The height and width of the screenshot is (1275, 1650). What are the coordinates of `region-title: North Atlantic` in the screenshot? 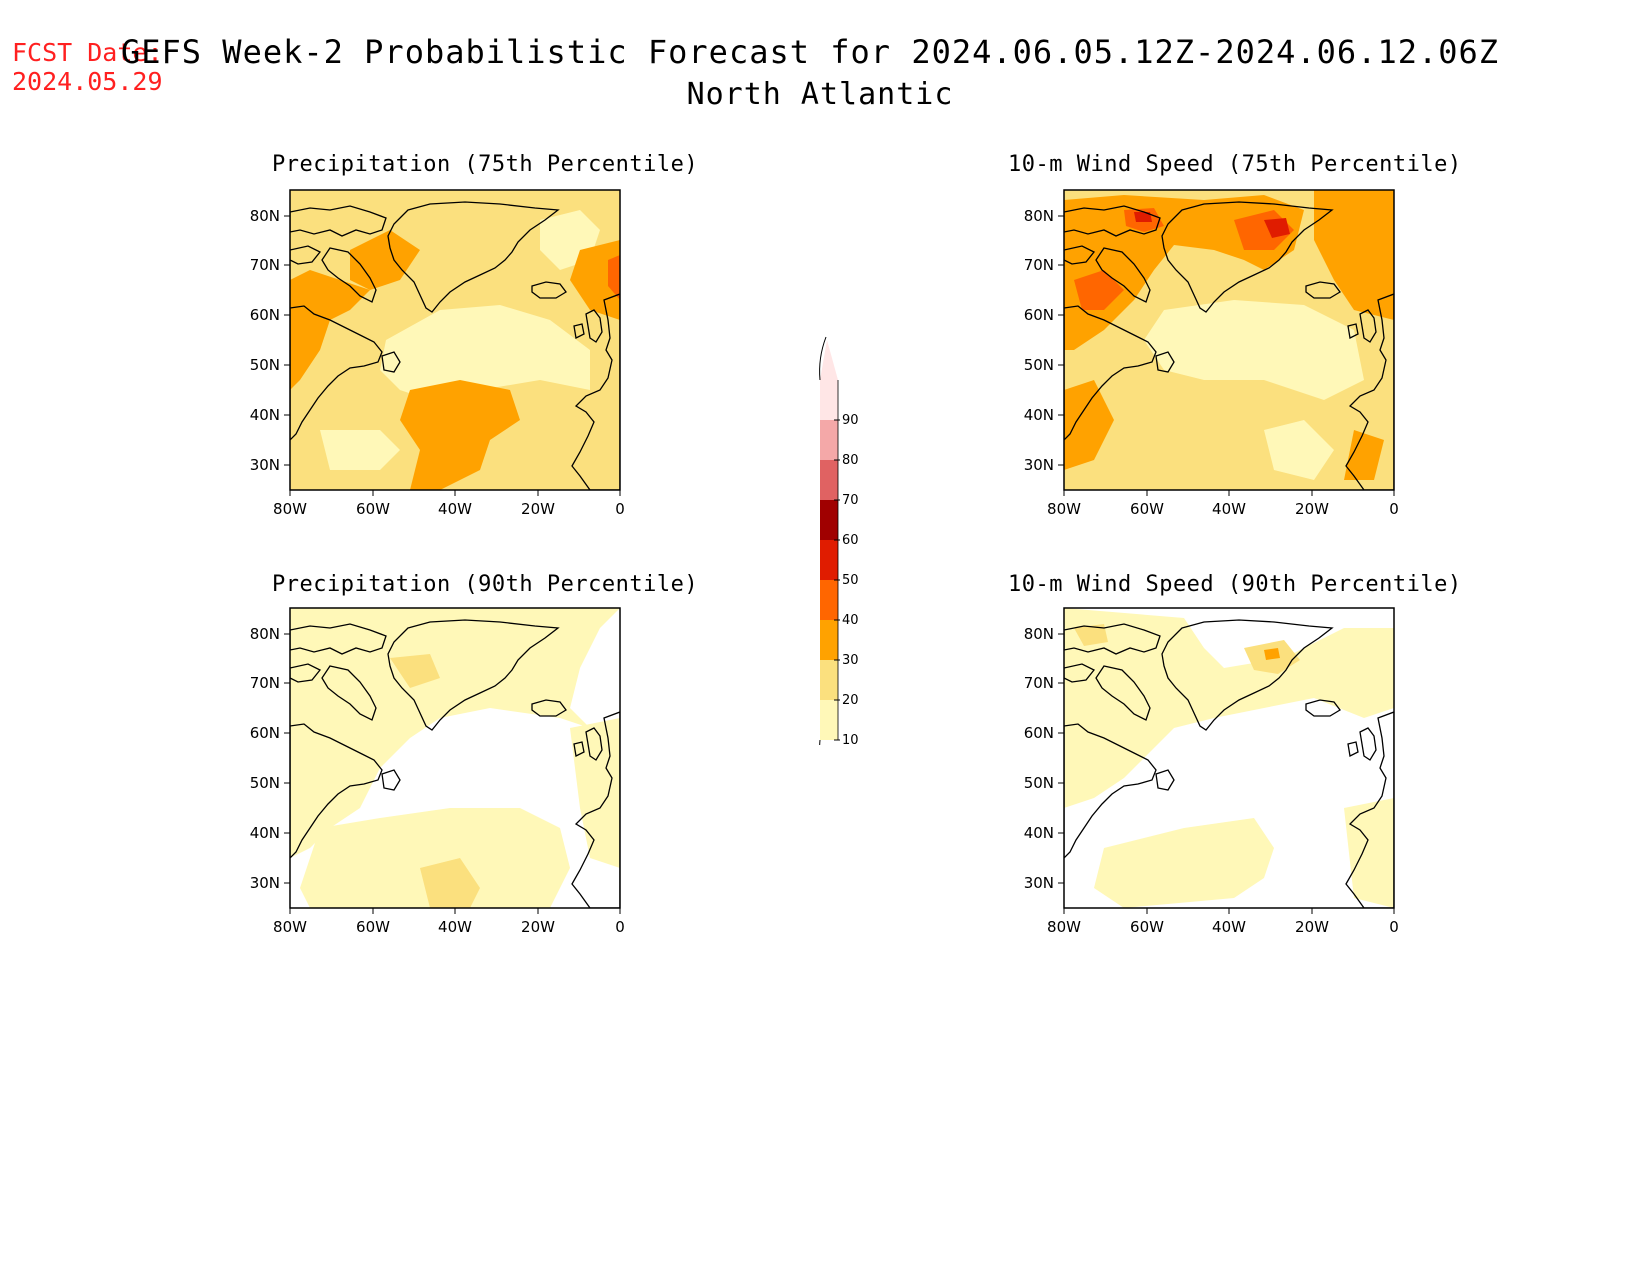 It's located at (820, 94).